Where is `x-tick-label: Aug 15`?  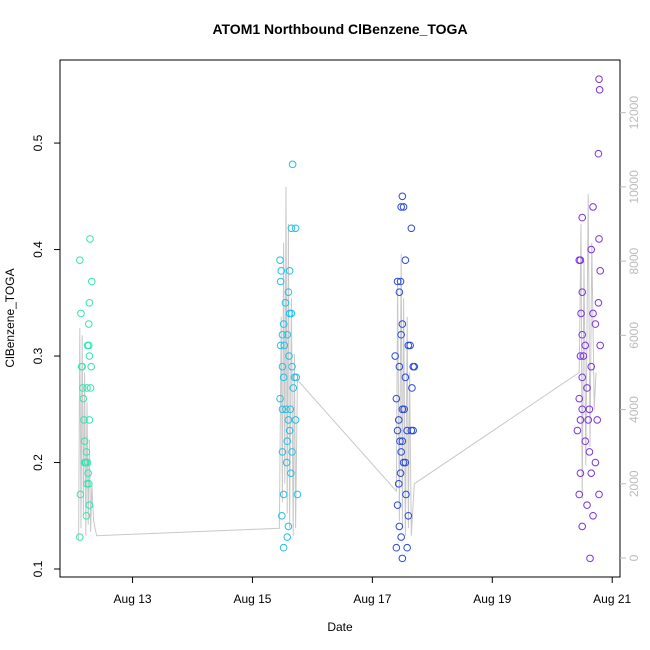
x-tick-label: Aug 15 is located at coordinates (252, 599).